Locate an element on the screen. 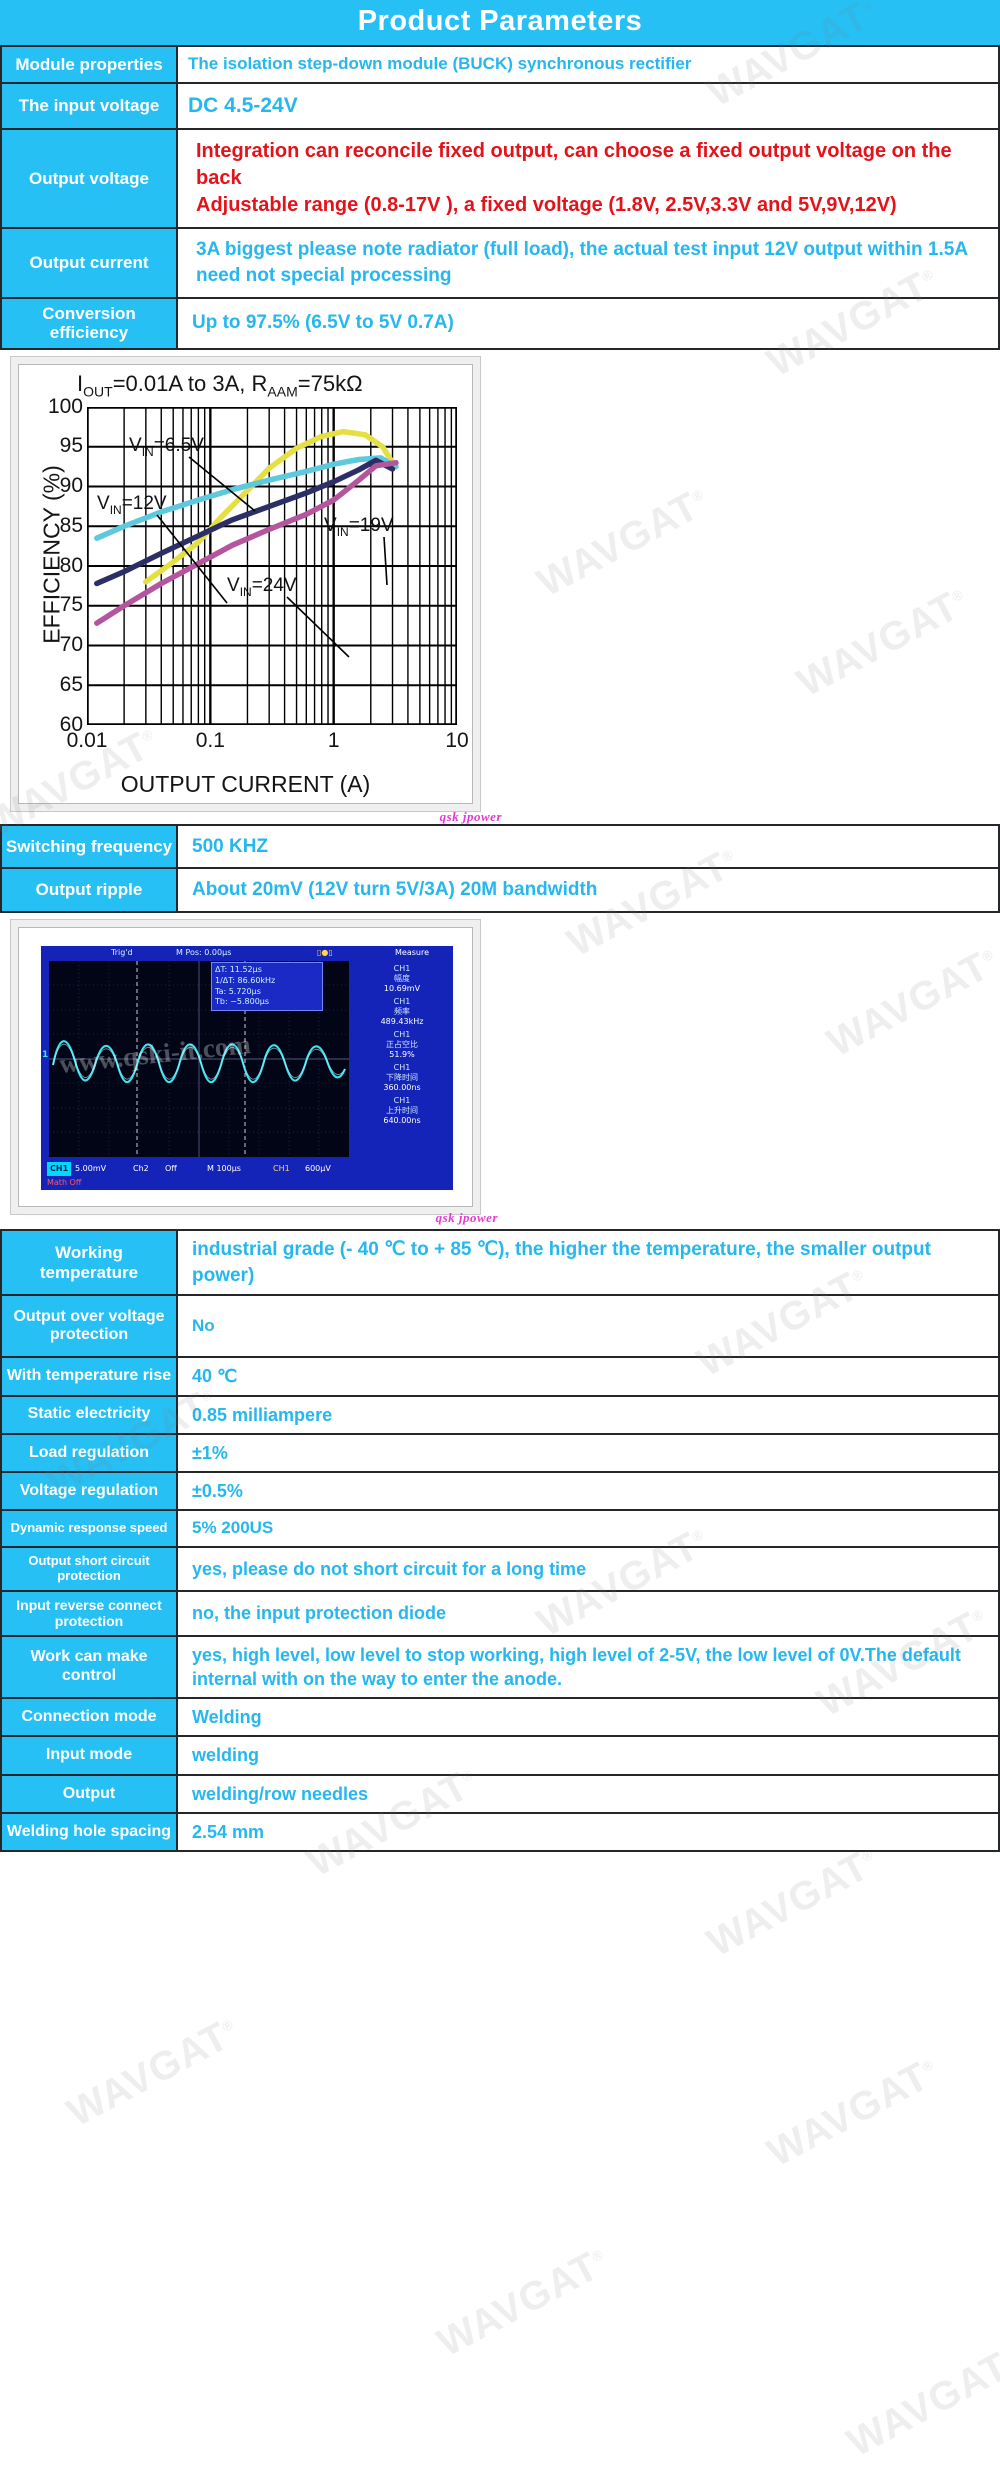 This screenshot has width=1000, height=2486. cursor-line: Ta: 5.720µs is located at coordinates (238, 991).